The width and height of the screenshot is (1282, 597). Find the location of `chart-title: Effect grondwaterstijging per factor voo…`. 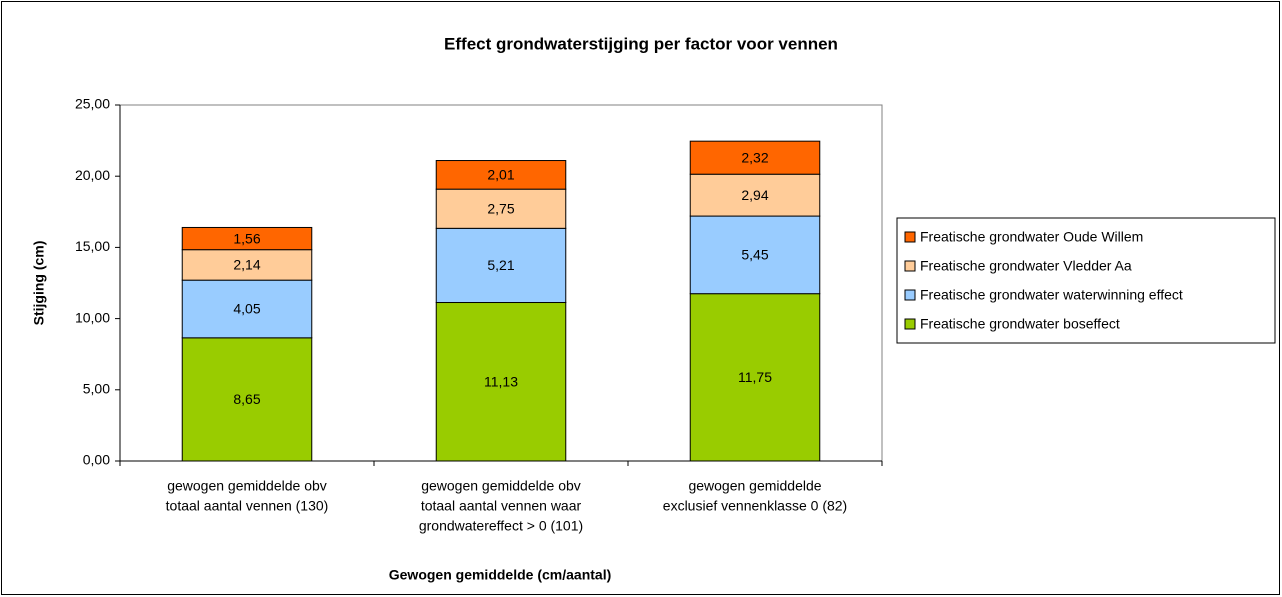

chart-title: Effect grondwaterstijging per factor voo… is located at coordinates (641, 43).